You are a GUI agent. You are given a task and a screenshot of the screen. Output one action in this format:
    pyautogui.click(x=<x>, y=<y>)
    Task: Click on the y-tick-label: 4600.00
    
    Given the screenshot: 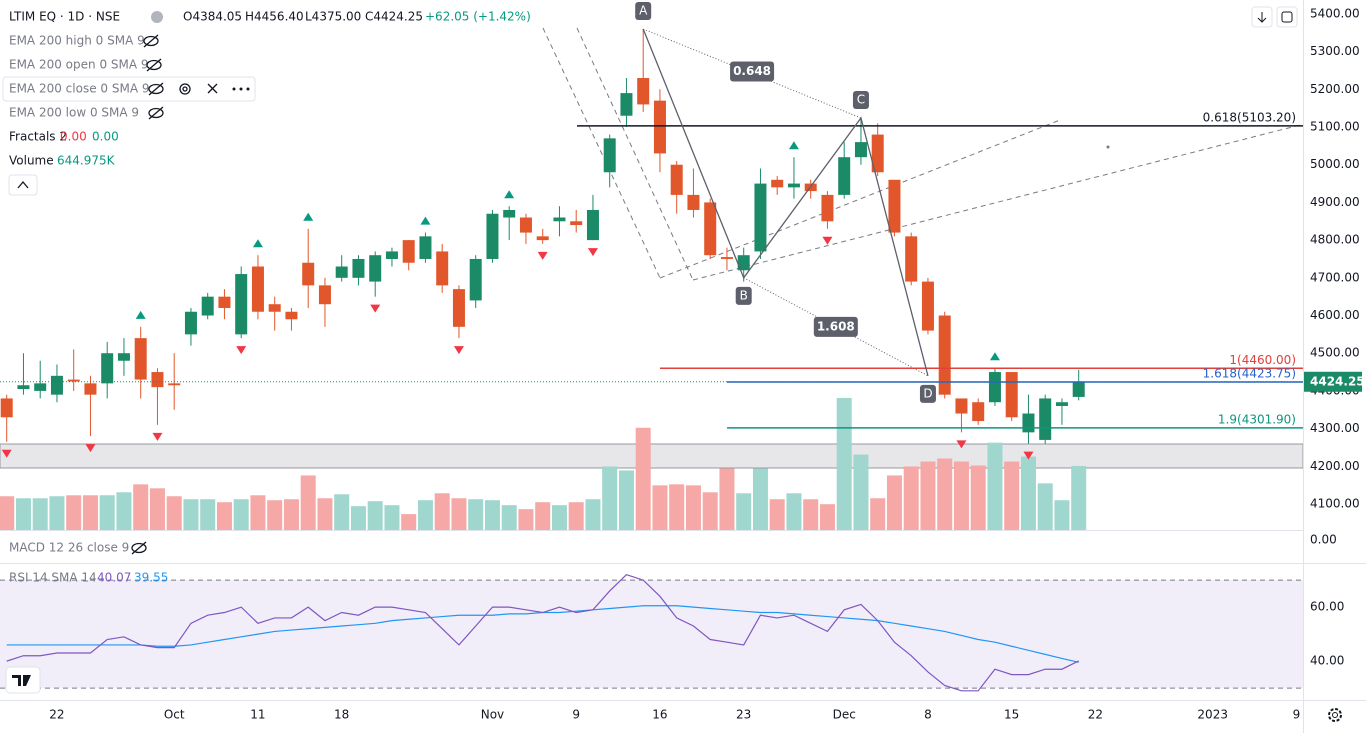 What is the action you would take?
    pyautogui.click(x=1335, y=315)
    